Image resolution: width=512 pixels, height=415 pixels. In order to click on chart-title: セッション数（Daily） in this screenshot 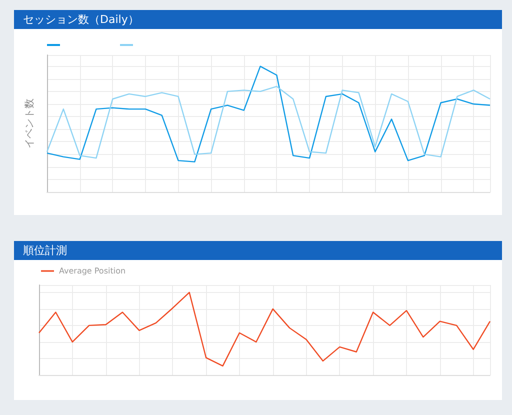, I will do `click(258, 19)`.